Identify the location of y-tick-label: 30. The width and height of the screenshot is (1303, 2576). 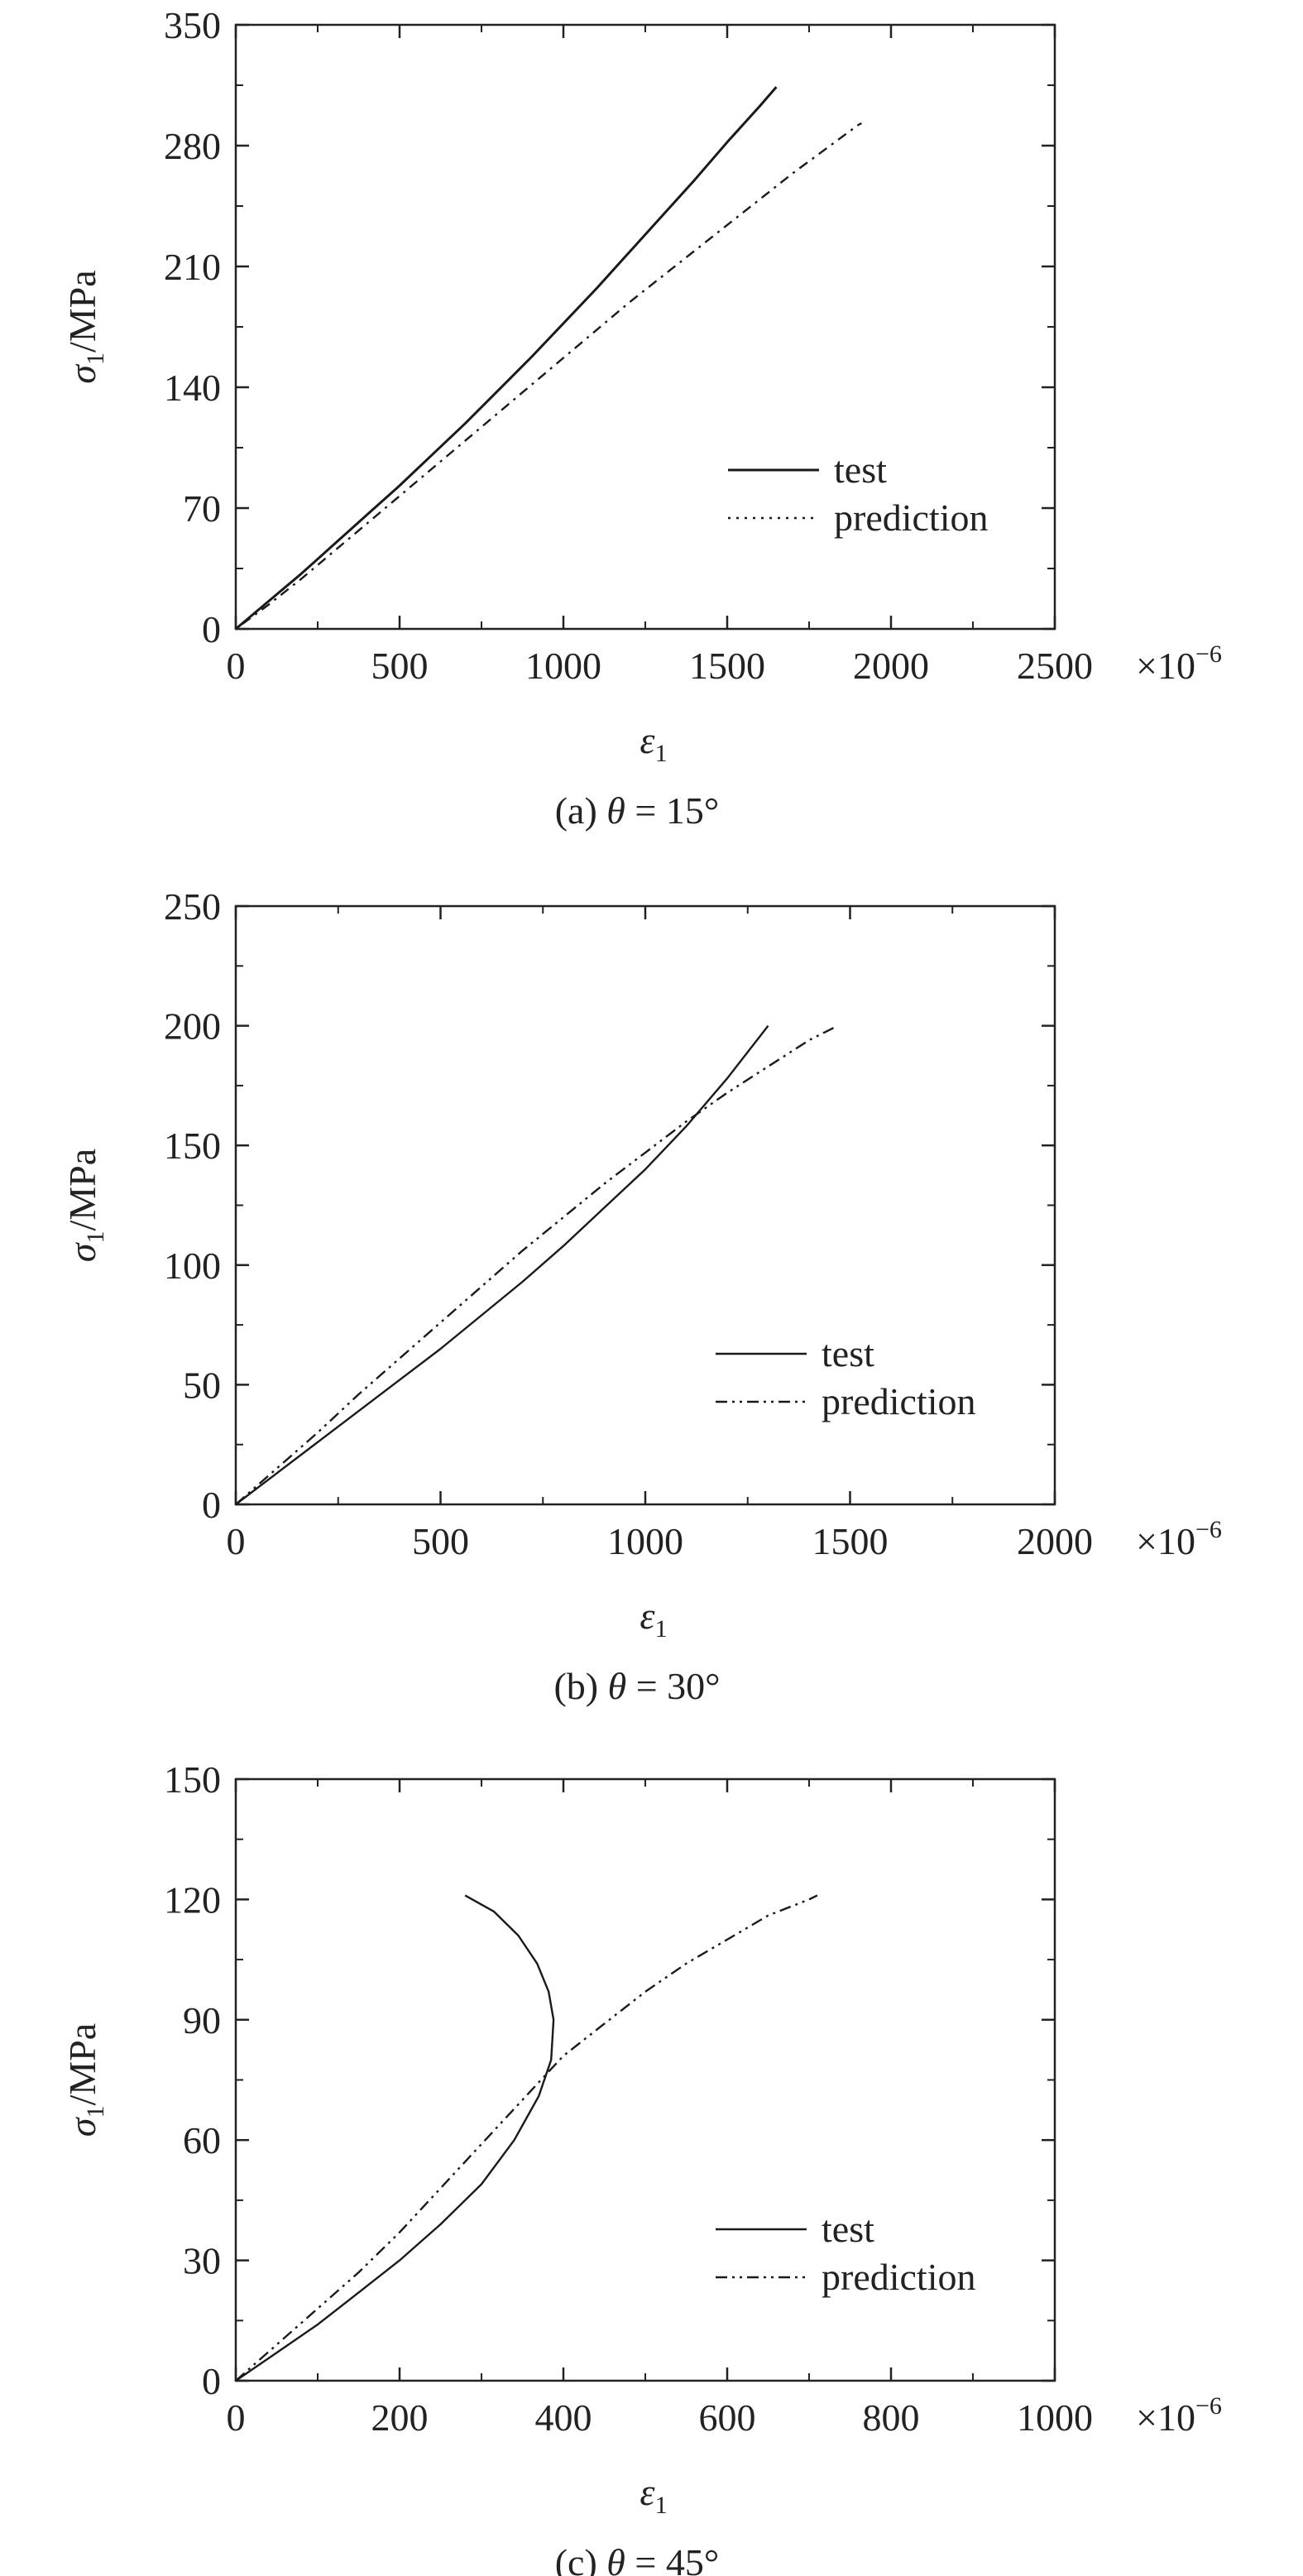
(202, 2261).